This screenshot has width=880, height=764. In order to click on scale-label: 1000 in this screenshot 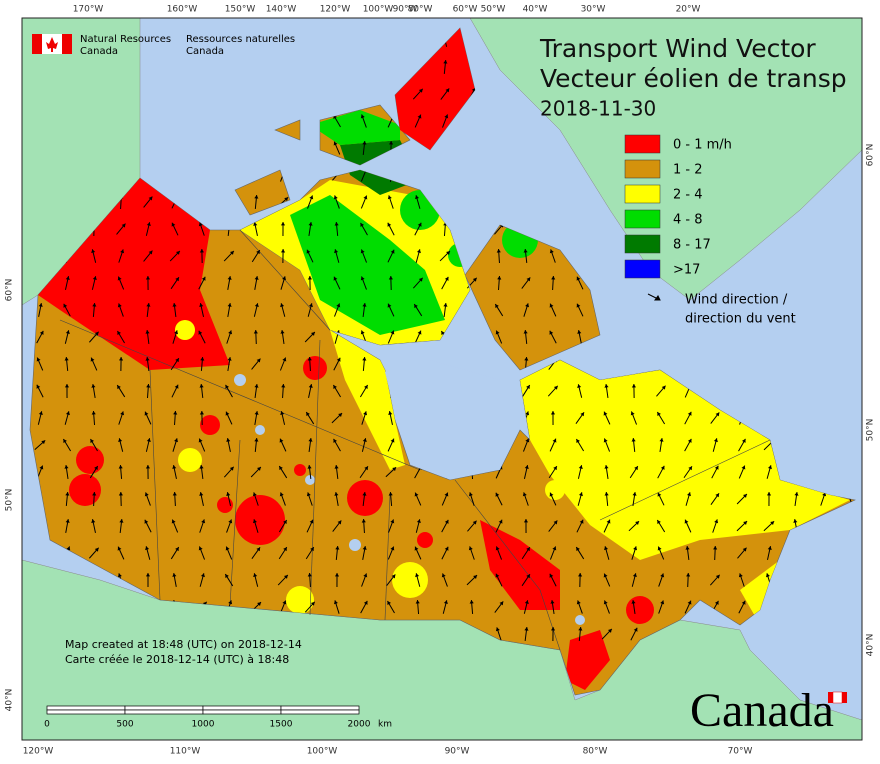, I will do `click(203, 725)`.